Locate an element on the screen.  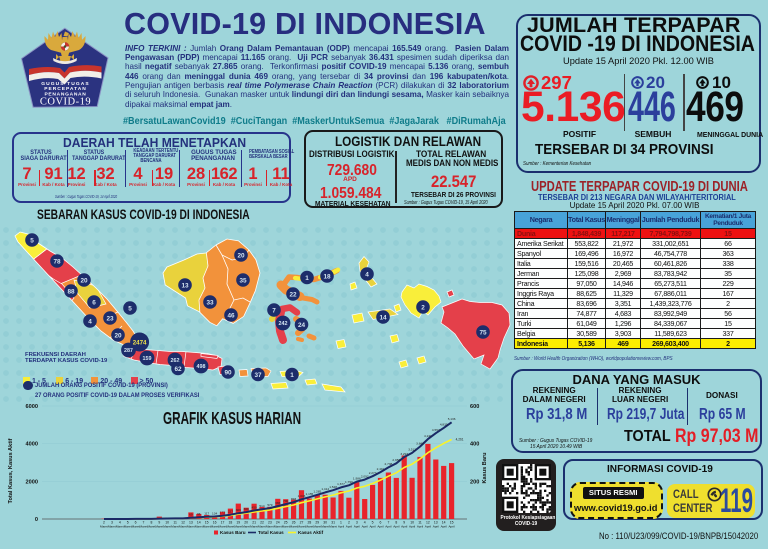
svg-text: 134 is located at coordinates (214, 513).